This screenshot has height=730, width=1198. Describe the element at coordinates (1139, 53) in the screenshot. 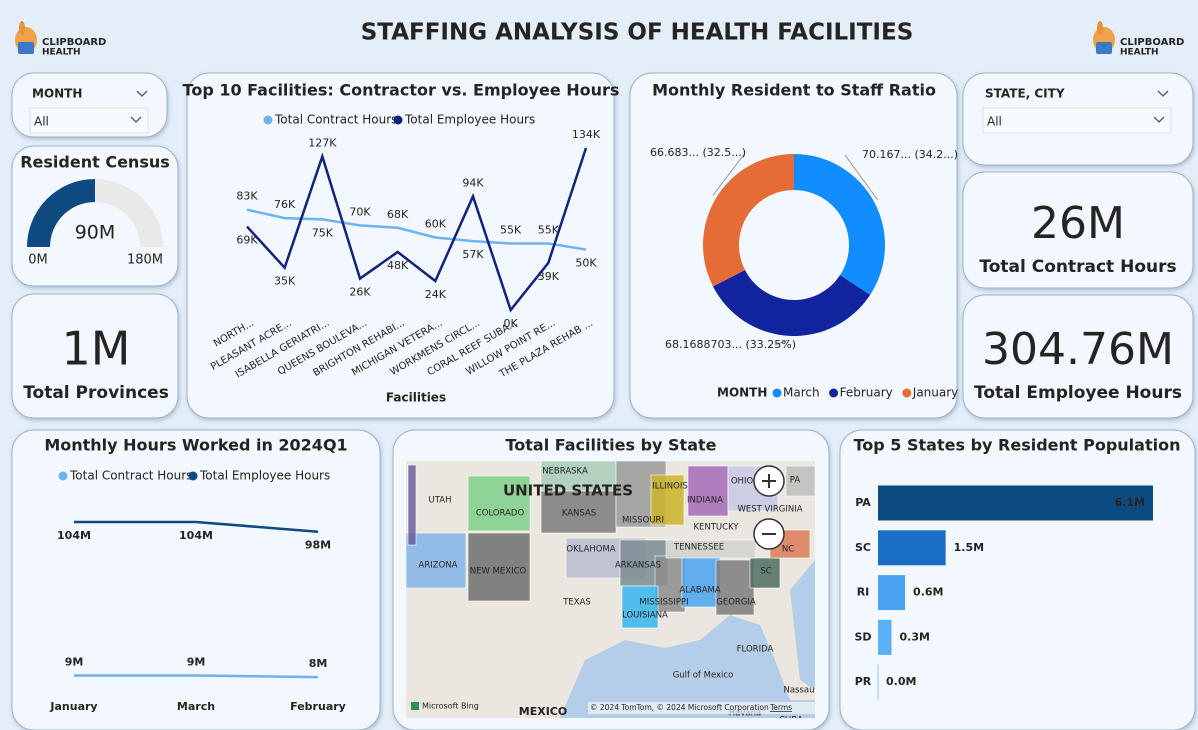

I see `logo-sub: HEALTH` at that location.